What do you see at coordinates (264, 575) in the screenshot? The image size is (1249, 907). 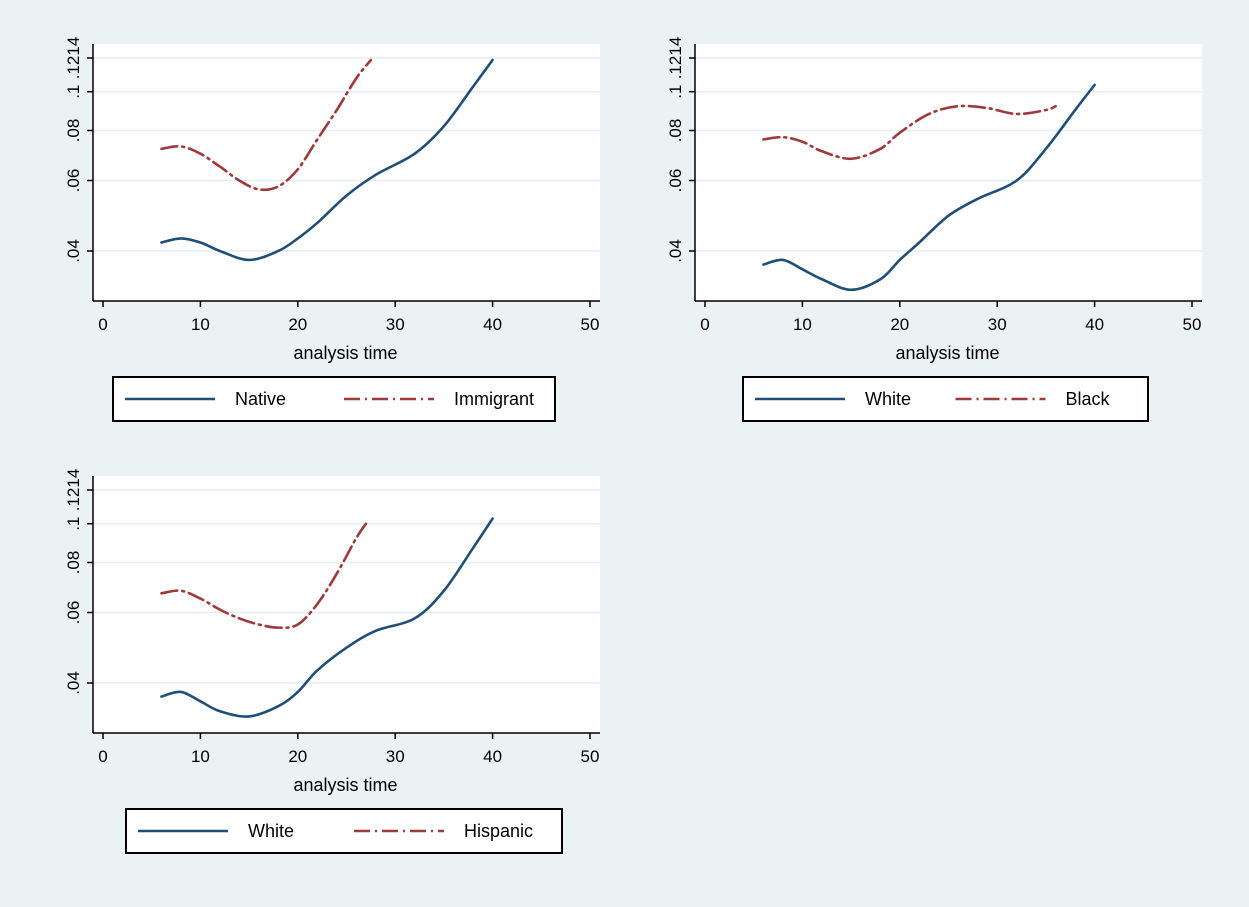 I see `series-line-hispanic` at bounding box center [264, 575].